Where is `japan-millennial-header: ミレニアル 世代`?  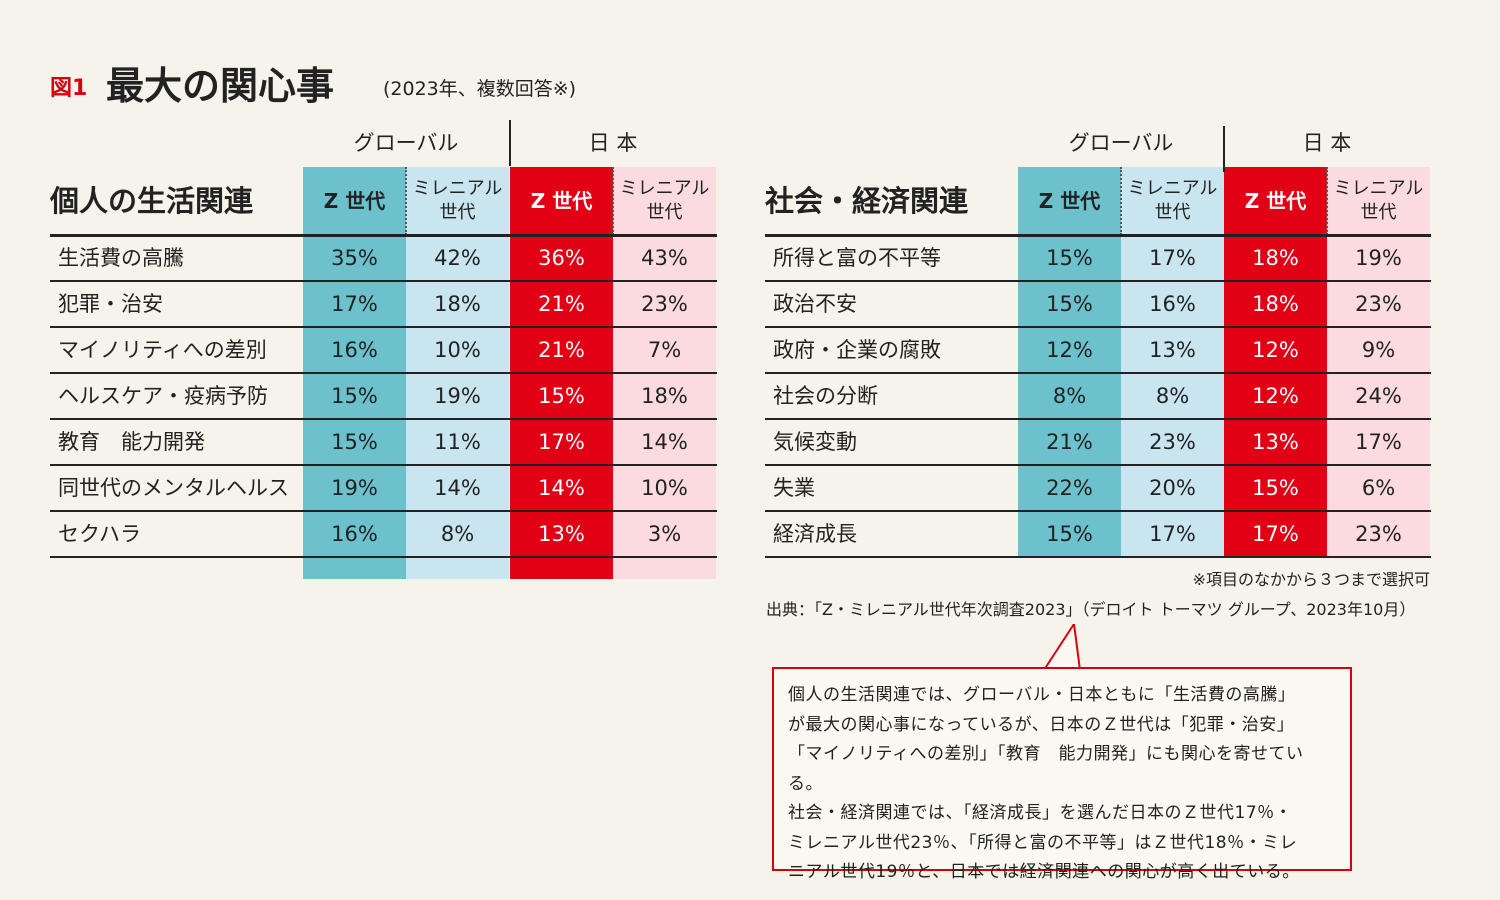
japan-millennial-header: ミレニアル 世代 is located at coordinates (1378, 200).